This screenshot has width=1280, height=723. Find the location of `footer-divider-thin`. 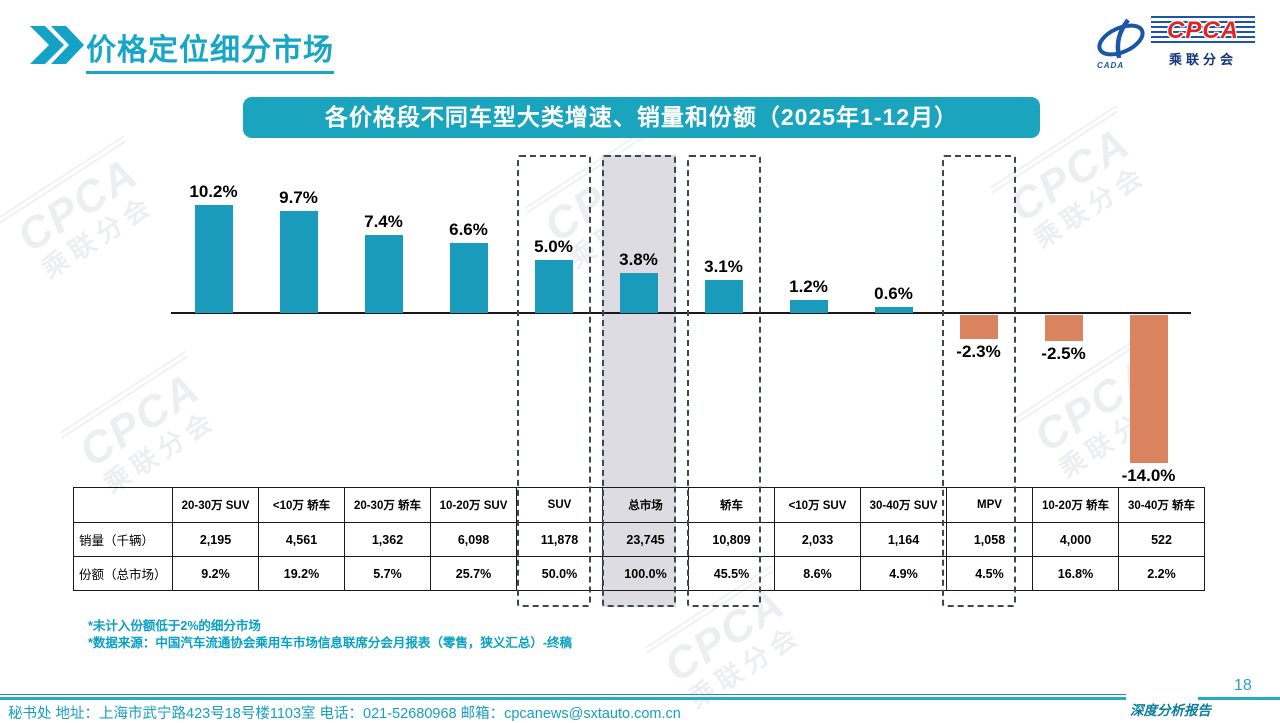

footer-divider-thin is located at coordinates (563, 694).